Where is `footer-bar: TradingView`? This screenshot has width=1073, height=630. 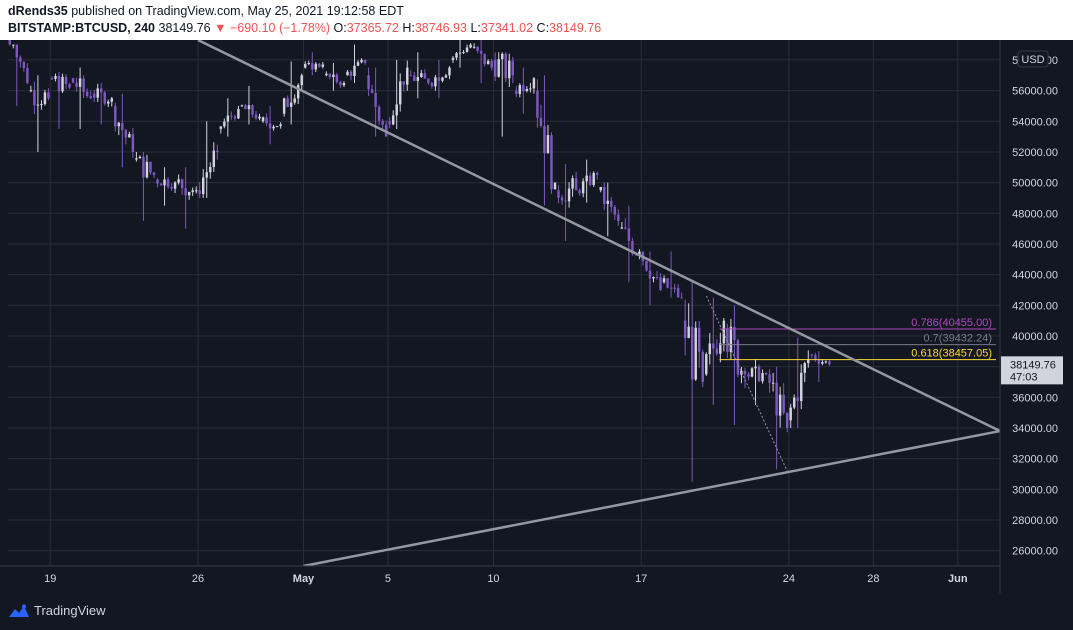
footer-bar: TradingView is located at coordinates (536, 611).